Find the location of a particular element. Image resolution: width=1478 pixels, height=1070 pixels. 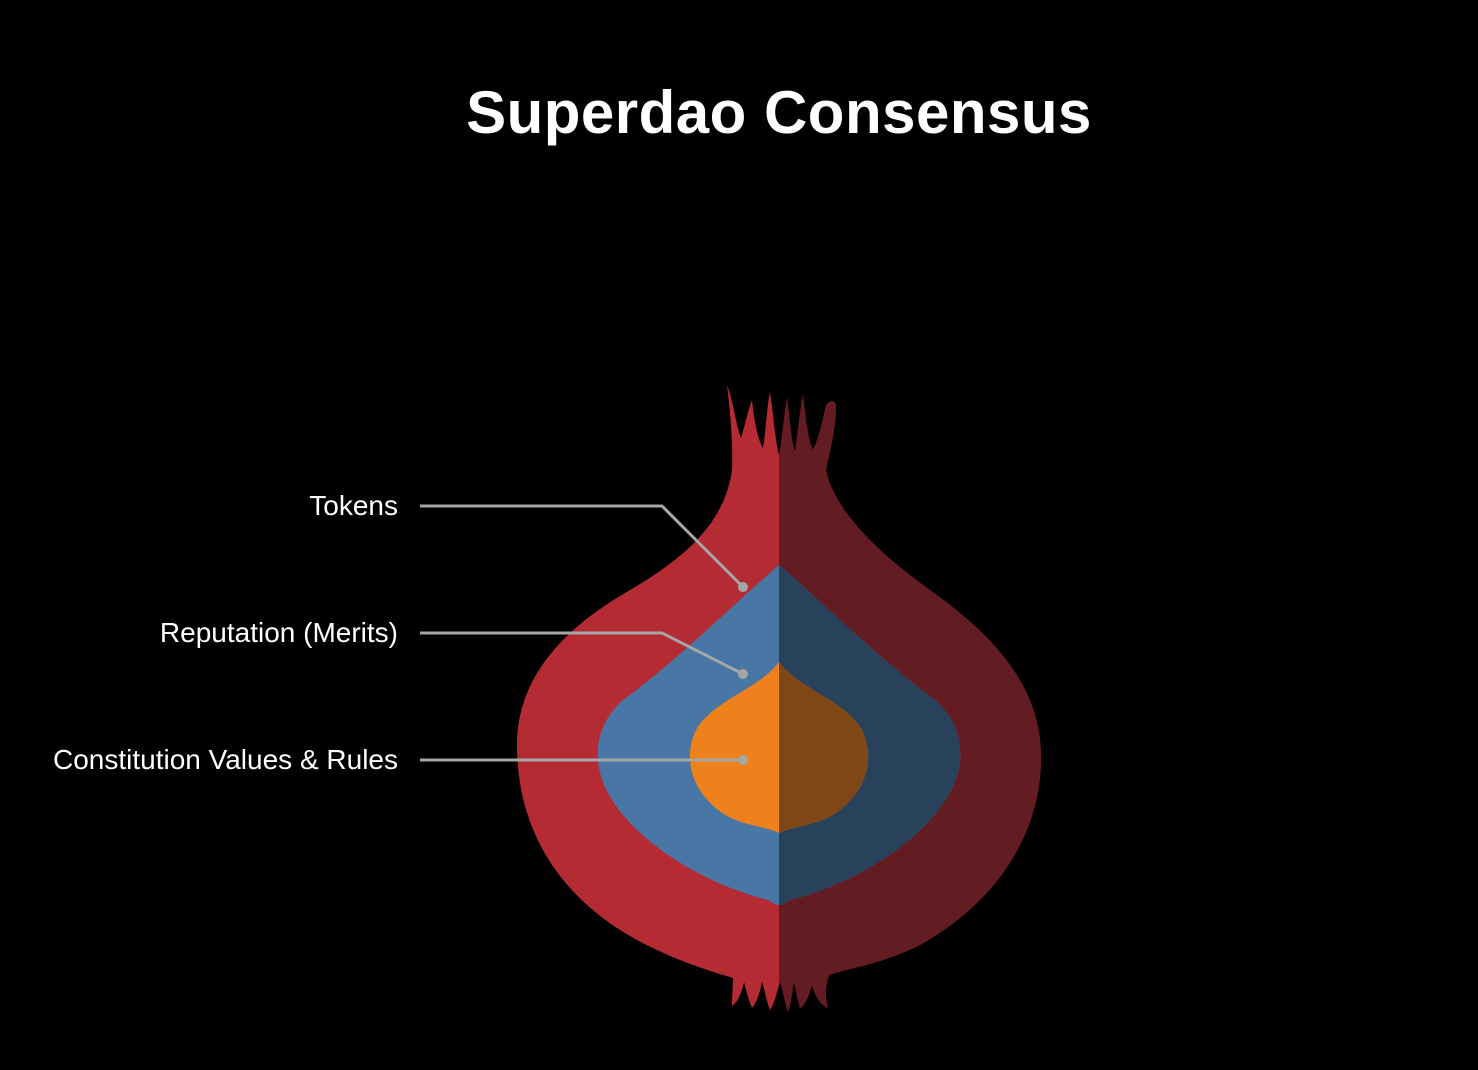

label-tokens: Tokens is located at coordinates (353, 506).